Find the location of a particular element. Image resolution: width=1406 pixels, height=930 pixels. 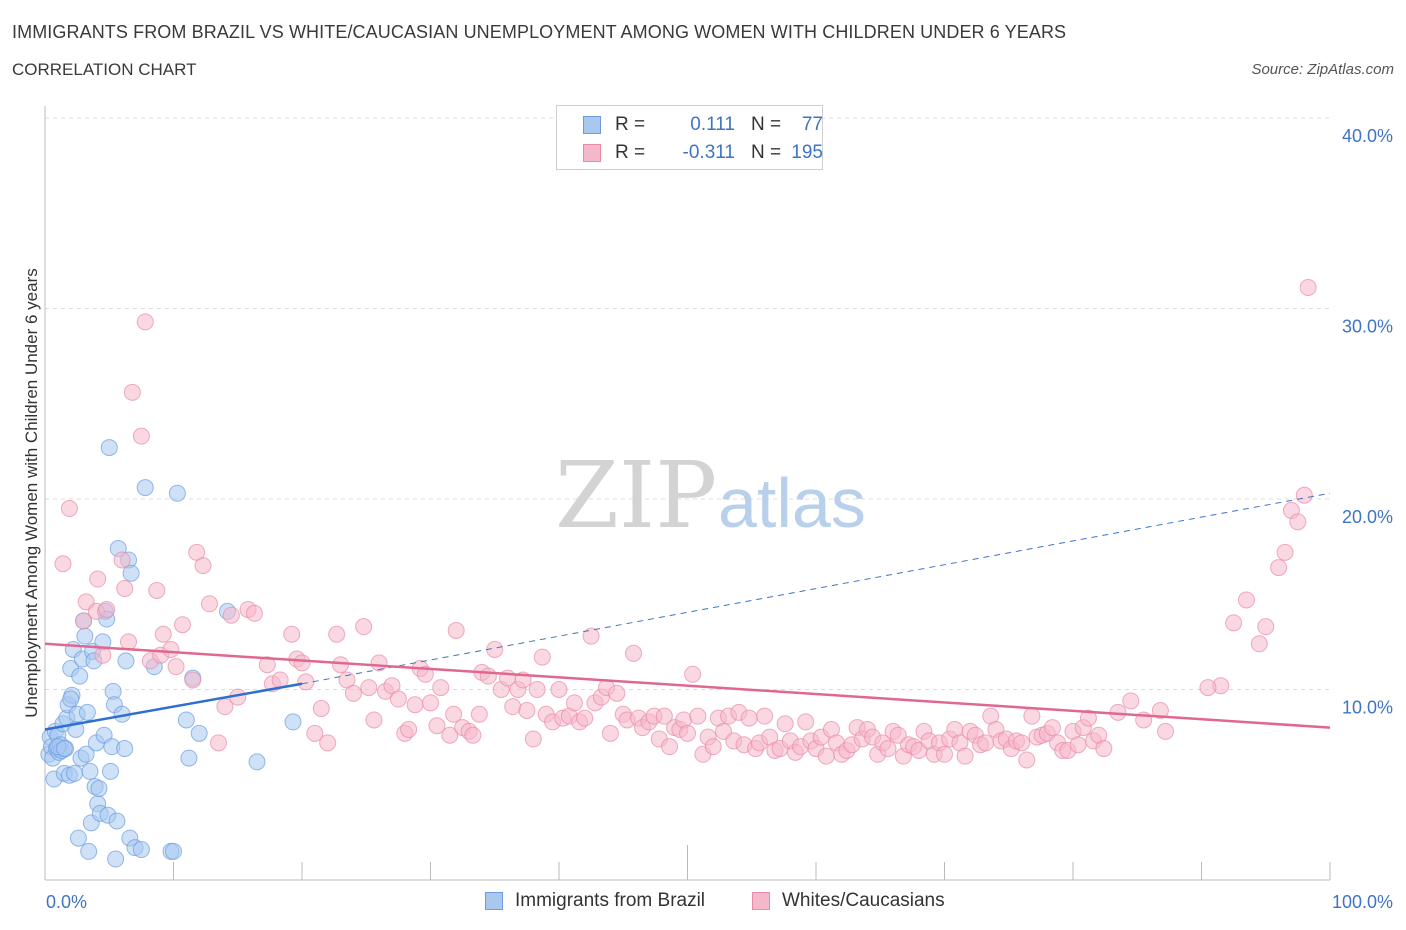

stats-legend: R = 0.111 N = 77 R = -0.311 N = 195 is located at coordinates (689, 137).